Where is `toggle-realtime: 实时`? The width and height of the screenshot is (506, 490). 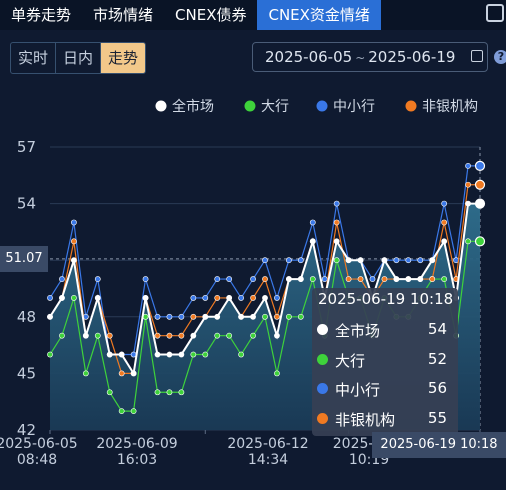 toggle-realtime: 实时 is located at coordinates (34, 58).